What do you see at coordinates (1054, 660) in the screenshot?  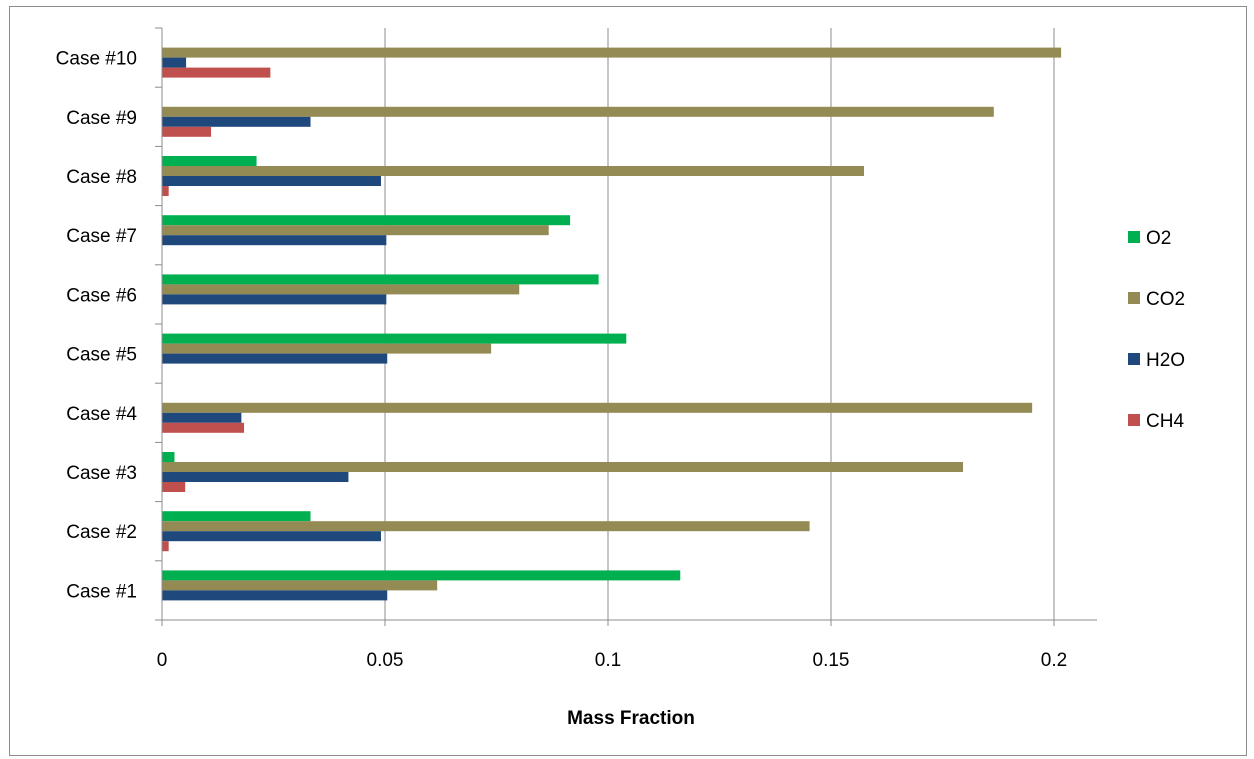 I see `x-tick-label: 0.2` at bounding box center [1054, 660].